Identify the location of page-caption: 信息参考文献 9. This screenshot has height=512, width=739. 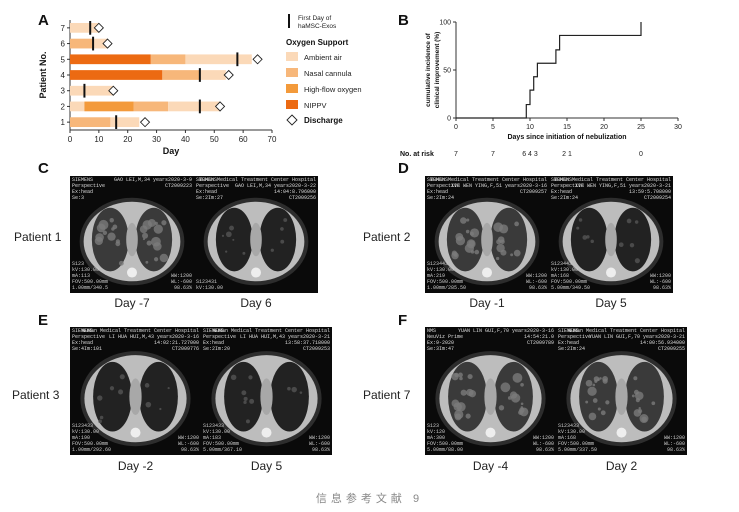
(369, 499).